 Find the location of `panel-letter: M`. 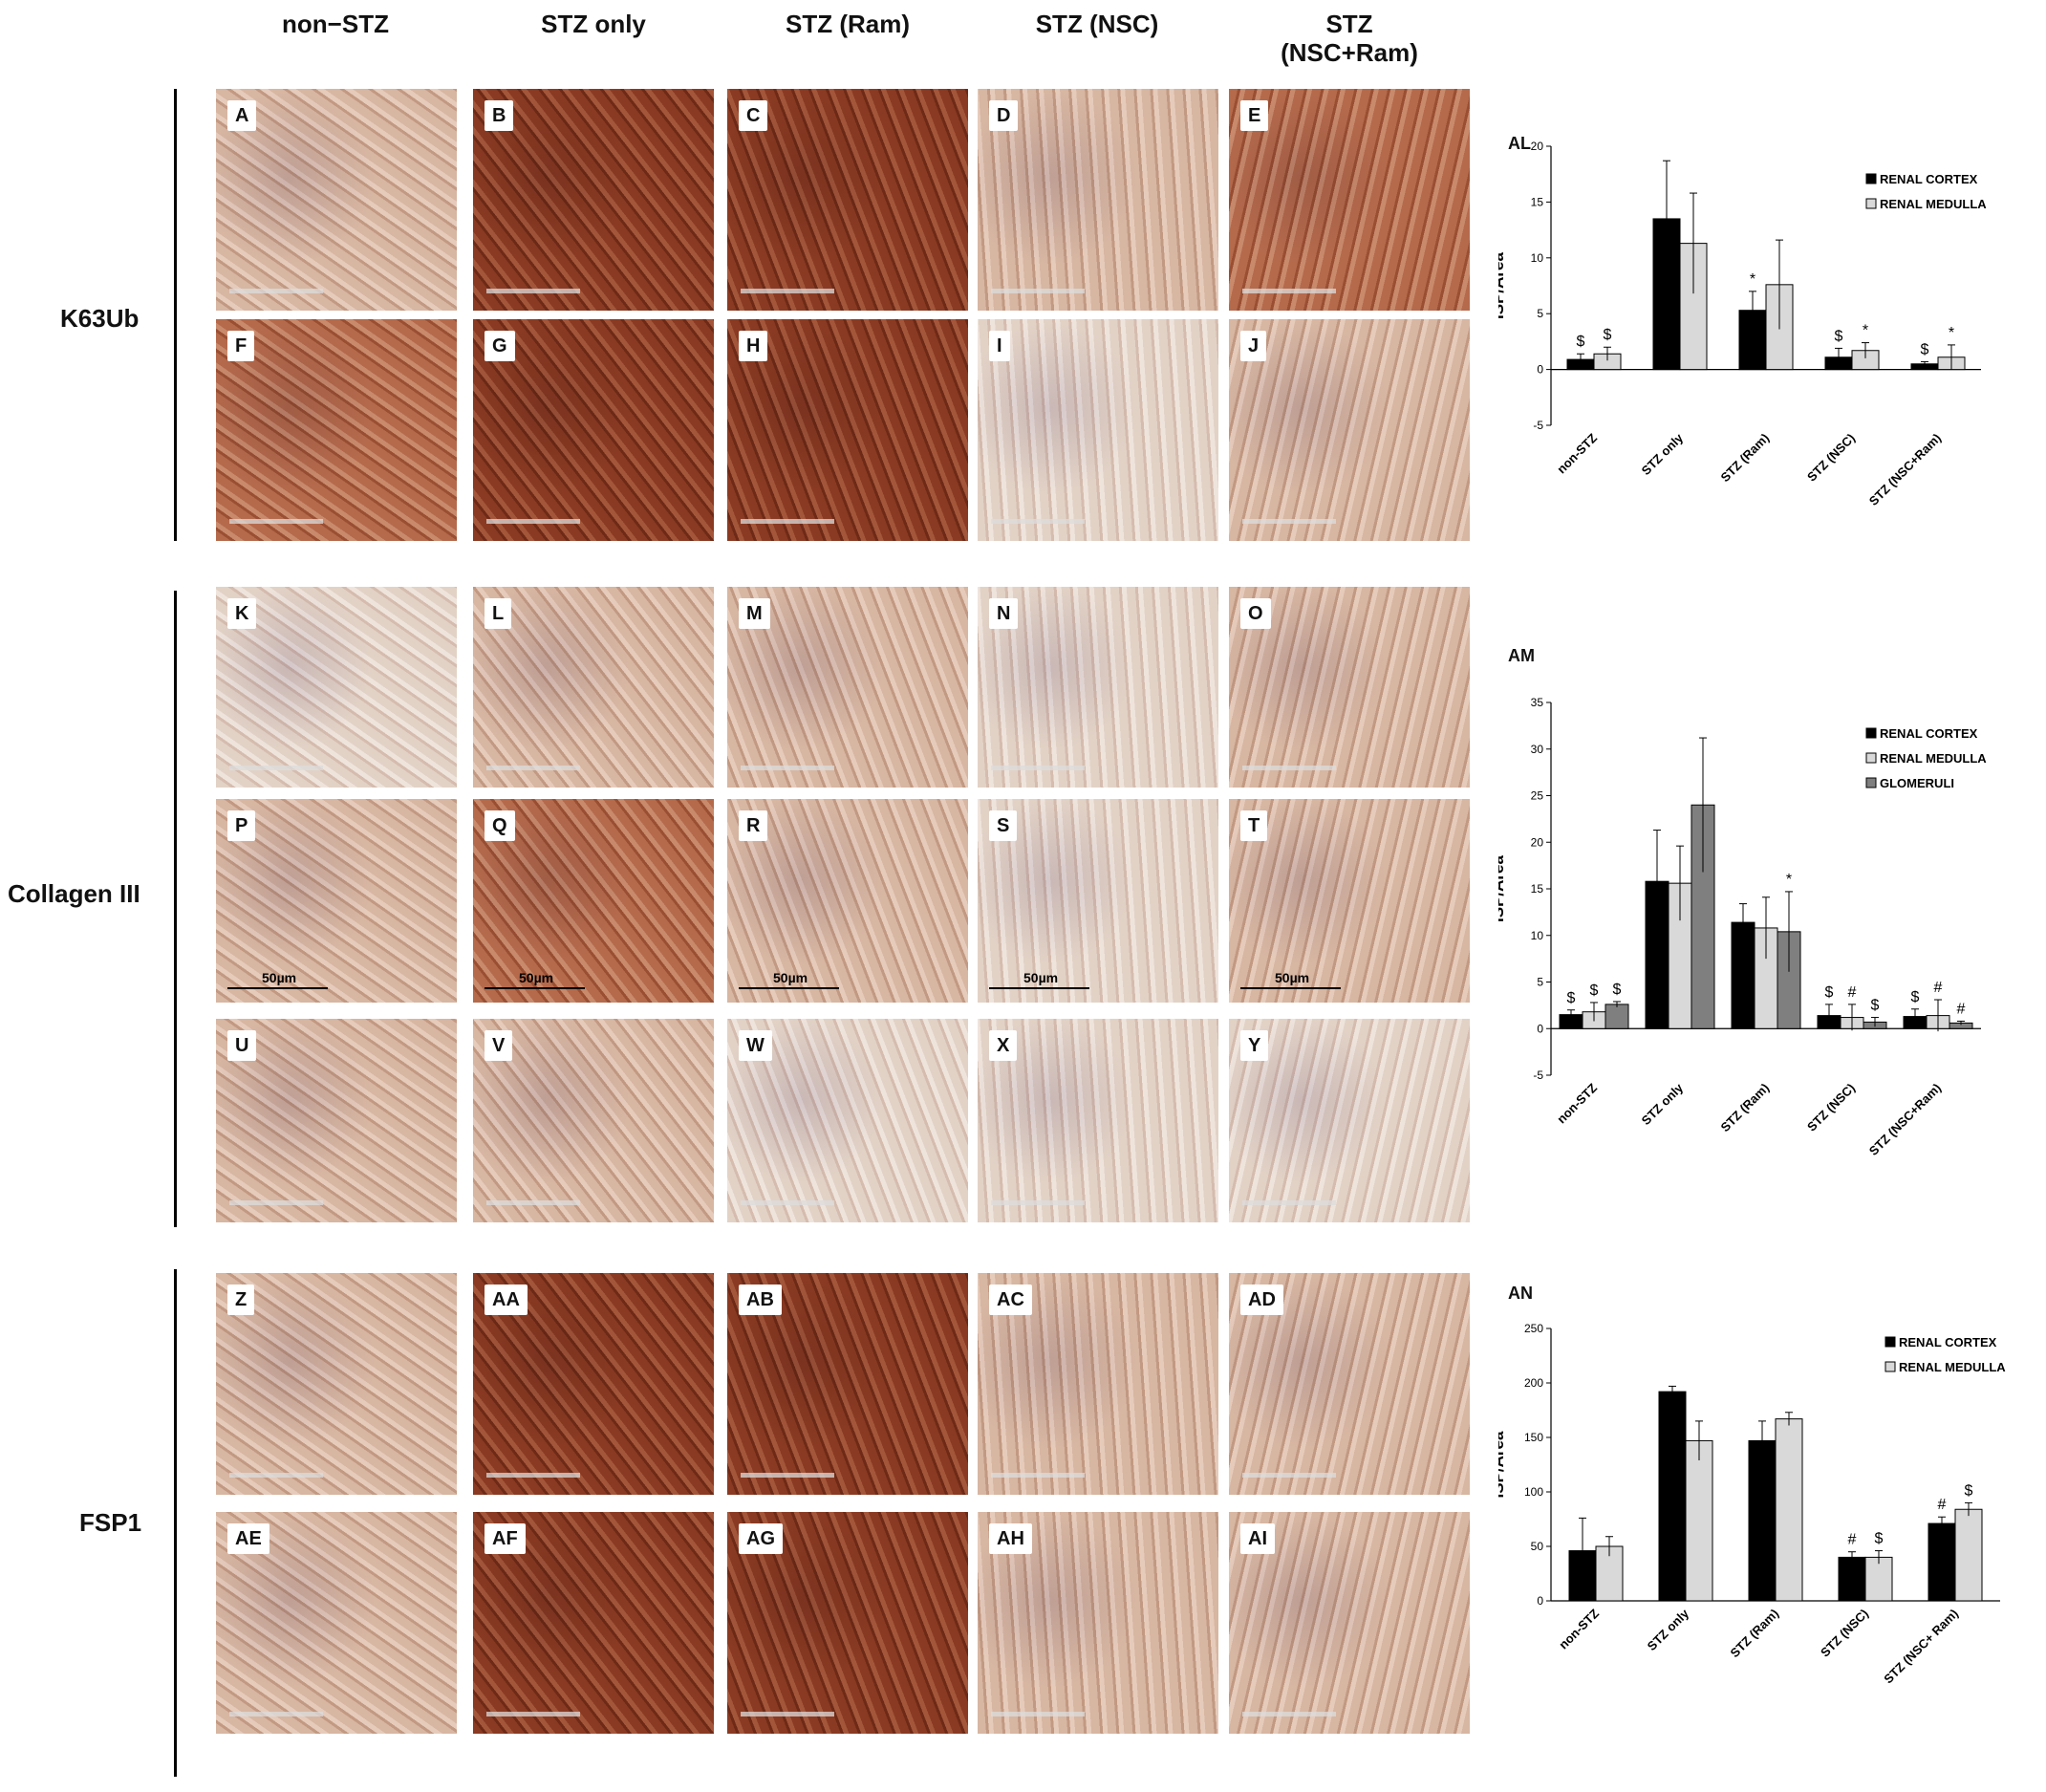

panel-letter: M is located at coordinates (754, 613).